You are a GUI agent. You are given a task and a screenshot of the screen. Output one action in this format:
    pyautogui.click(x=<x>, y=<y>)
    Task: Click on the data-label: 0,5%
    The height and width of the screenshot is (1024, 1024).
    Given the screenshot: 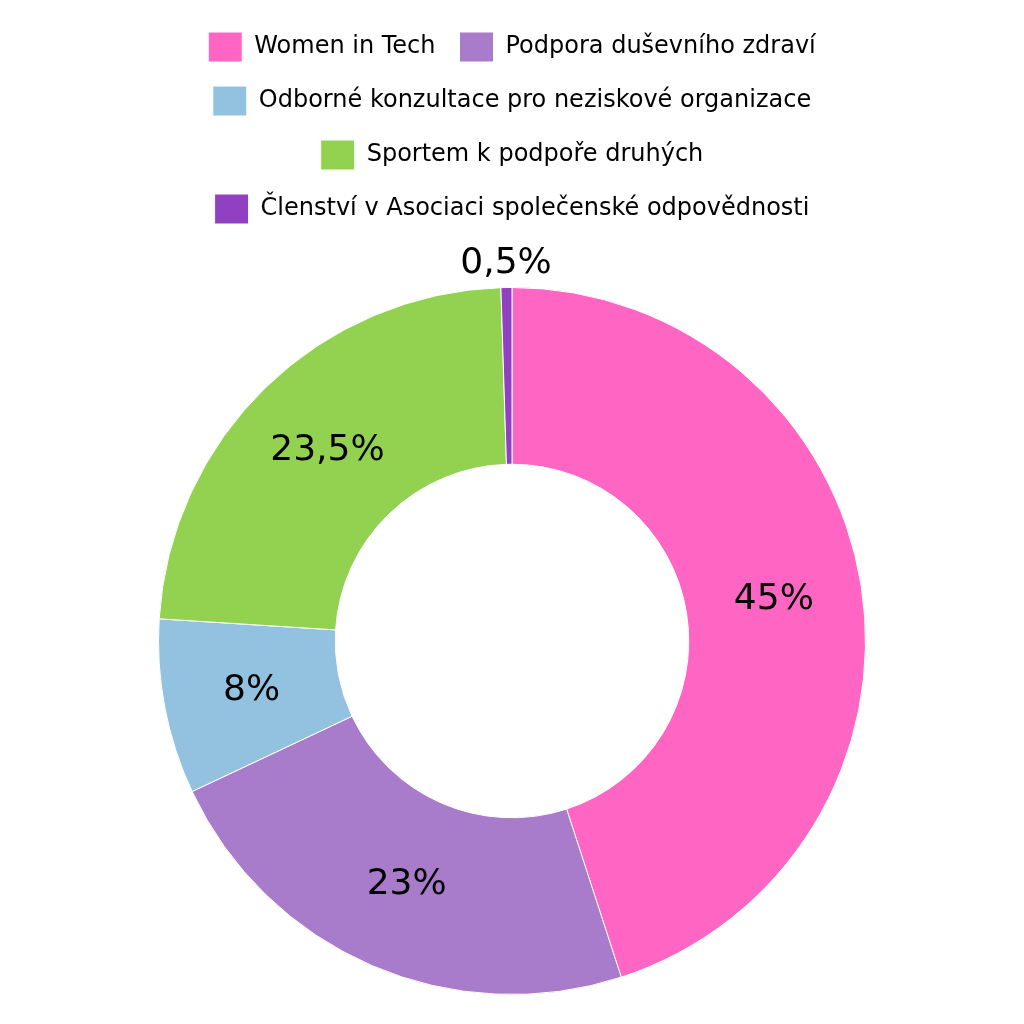 What is the action you would take?
    pyautogui.click(x=506, y=260)
    